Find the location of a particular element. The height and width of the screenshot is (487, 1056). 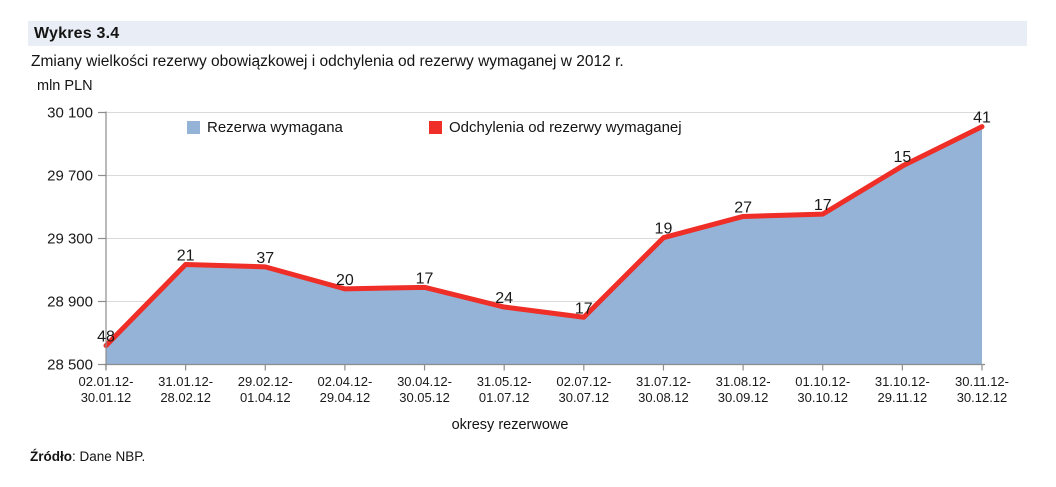

legend-item-odchylenia: Odchylenia od rezerwy wymaganej is located at coordinates (555, 127).